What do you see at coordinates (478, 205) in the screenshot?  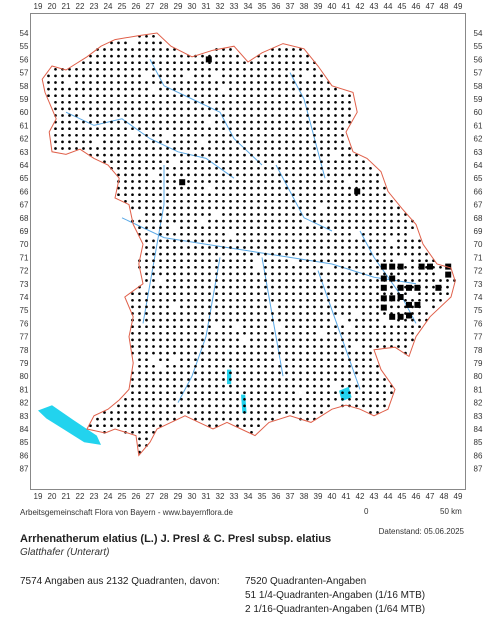 I see `row-label-right: 67` at bounding box center [478, 205].